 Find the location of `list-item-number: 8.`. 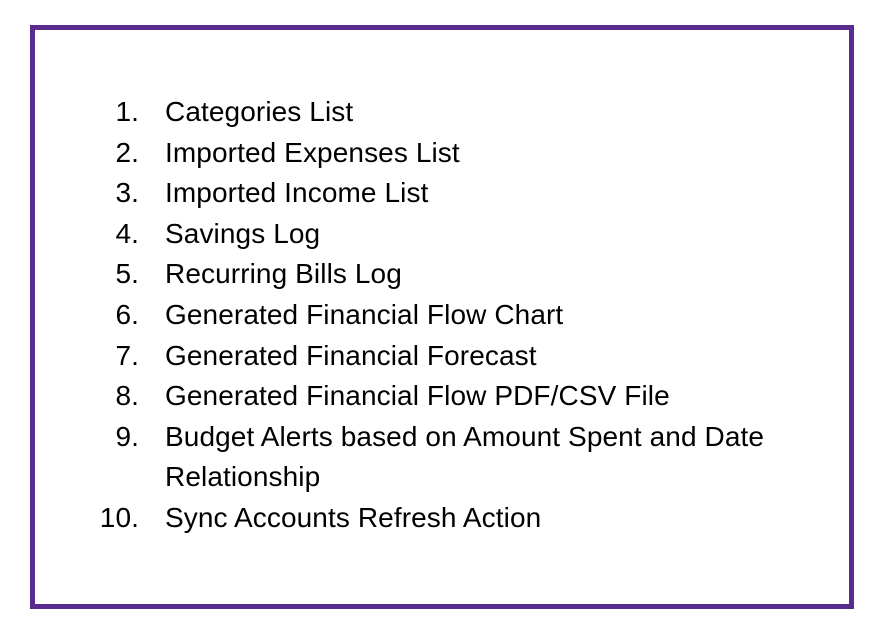

list-item-number: 8. is located at coordinates (127, 396).